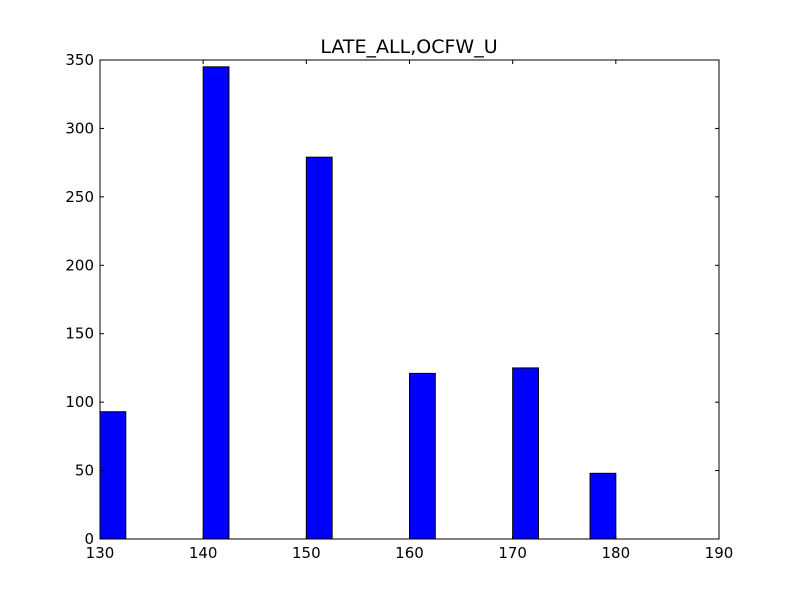 Image resolution: width=800 pixels, height=604 pixels. Describe the element at coordinates (719, 553) in the screenshot. I see `x-tick-label-6: 190` at that location.